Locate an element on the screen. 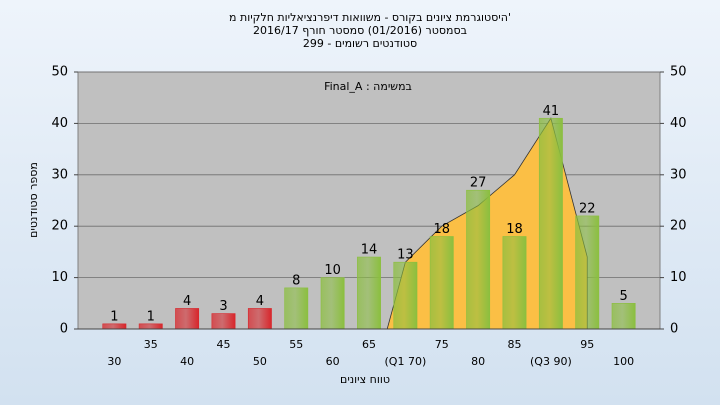 The width and height of the screenshot is (720, 405). y-tick-label: 40 is located at coordinates (59, 123).